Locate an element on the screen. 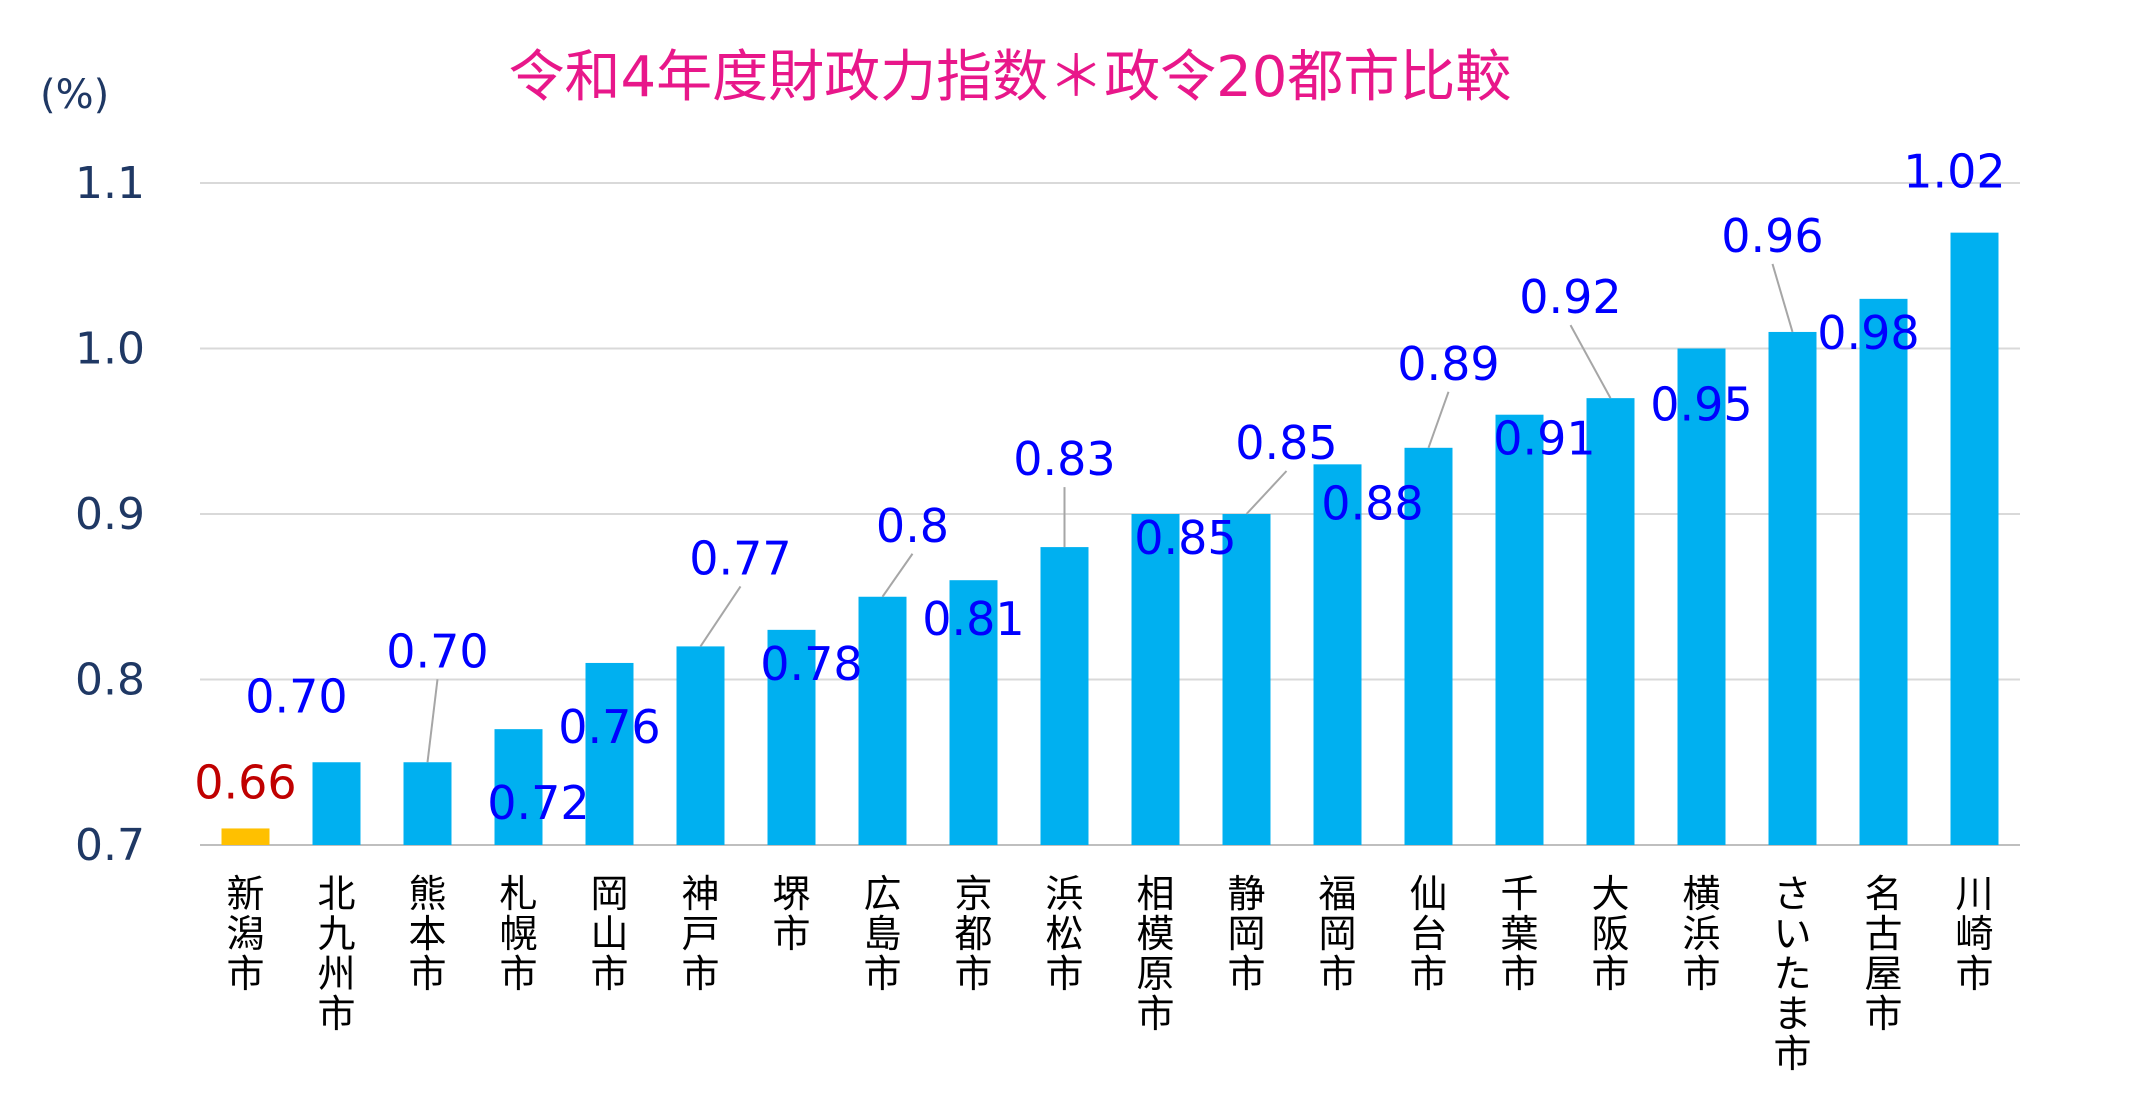 Image resolution: width=2143 pixels, height=1095 pixels. bar-相模原市 is located at coordinates (1155, 679).